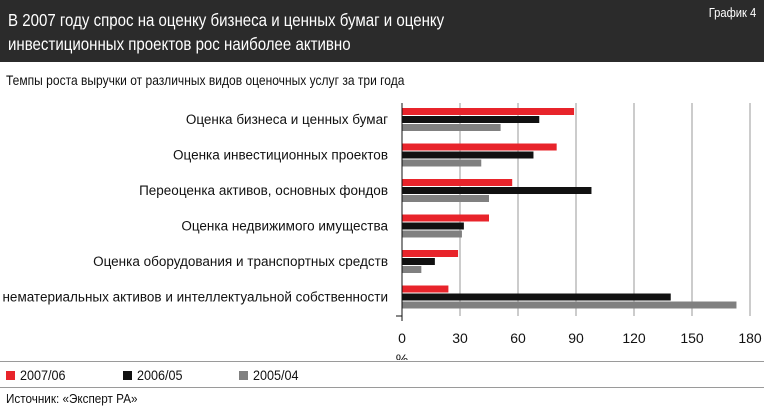  I want to click on legend-label: 2007/06, so click(43, 375).